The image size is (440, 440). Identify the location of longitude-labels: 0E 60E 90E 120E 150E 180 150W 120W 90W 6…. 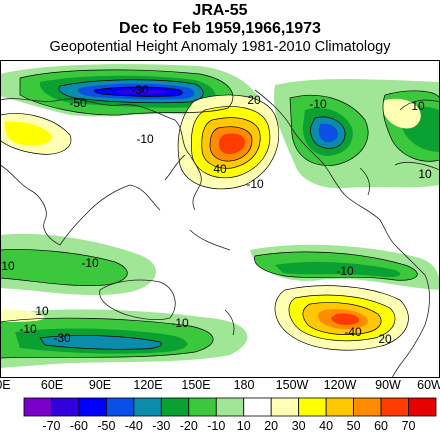
(220, 387).